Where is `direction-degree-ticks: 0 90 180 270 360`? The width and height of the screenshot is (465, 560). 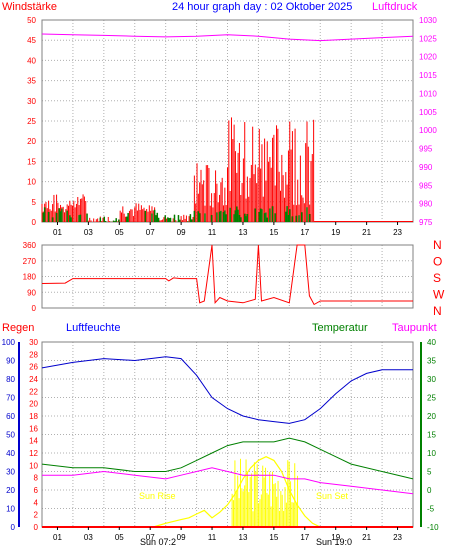 direction-degree-ticks: 0 90 180 270 360 is located at coordinates (30, 277).